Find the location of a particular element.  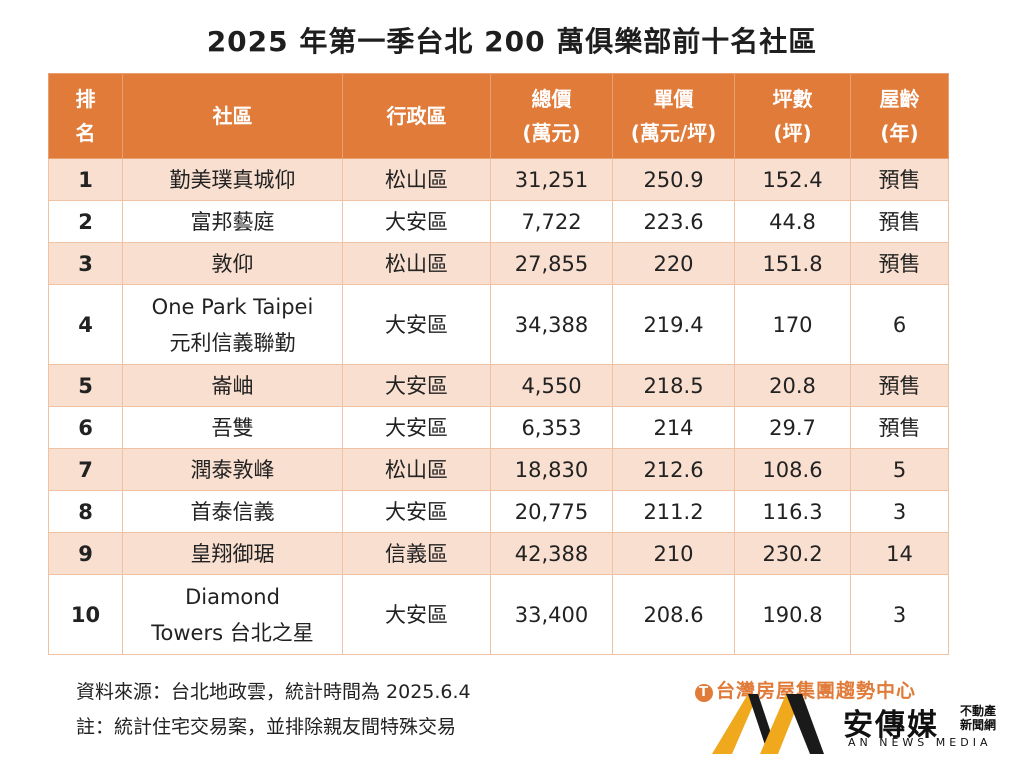

rank-cell: 5 is located at coordinates (85, 385).